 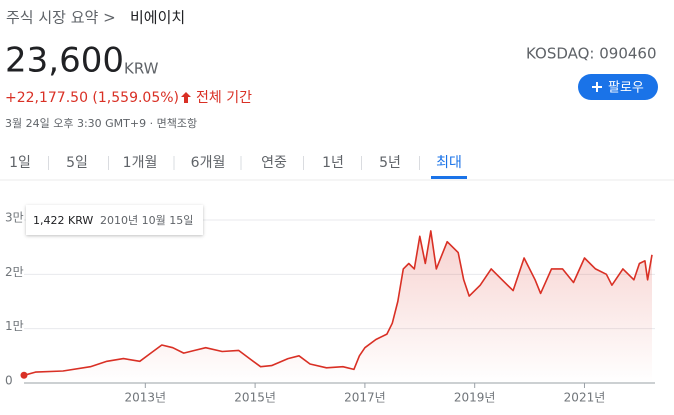 What do you see at coordinates (449, 163) in the screenshot?
I see `tab: 최대` at bounding box center [449, 163].